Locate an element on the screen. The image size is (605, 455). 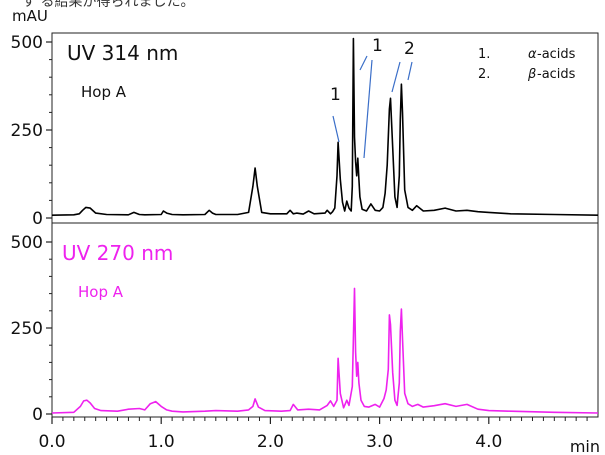
panel-title: UV 314 nm is located at coordinates (122, 53).